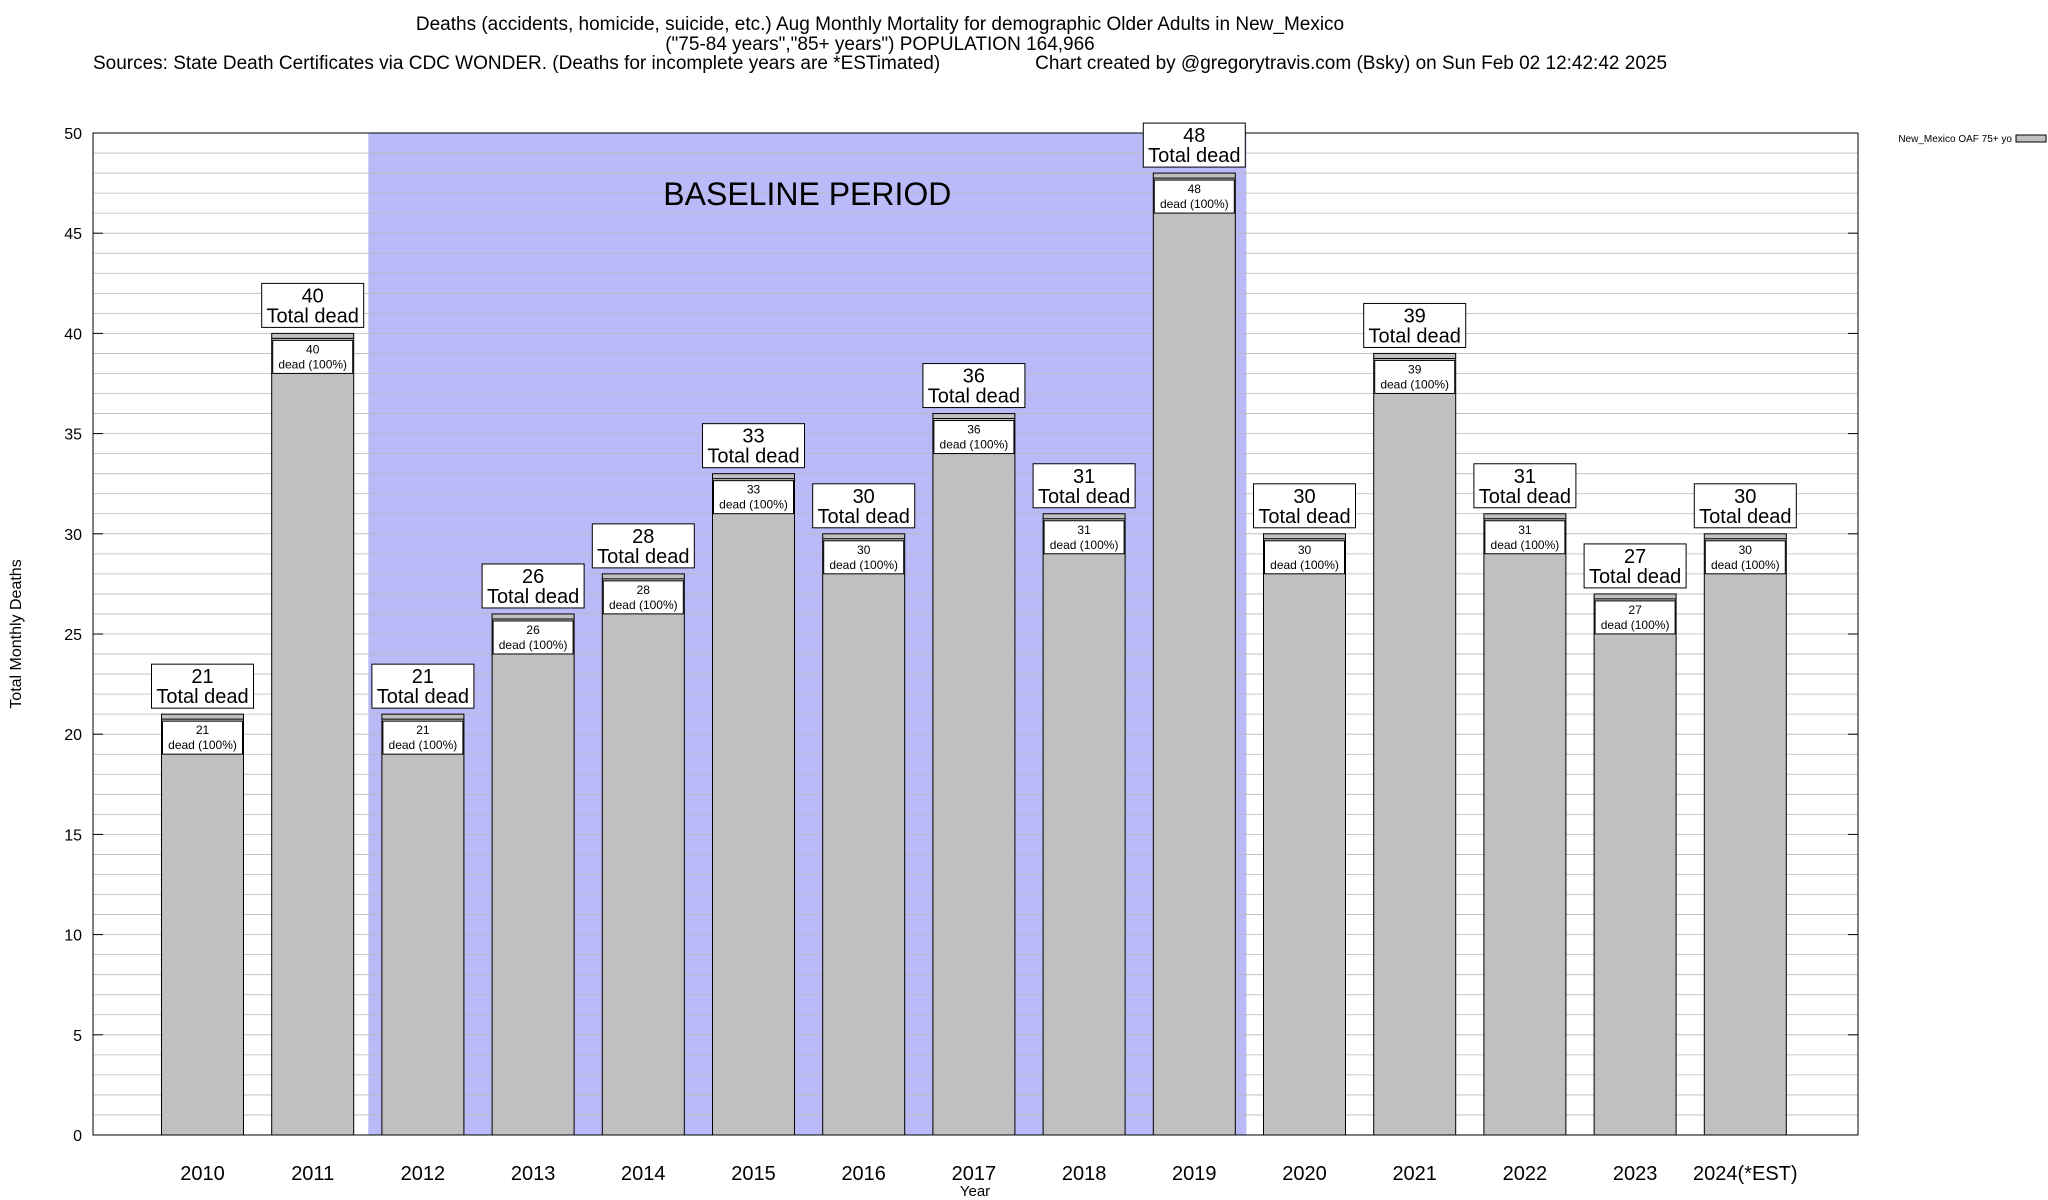  I want to click on bar-inner-value: 48, so click(1195, 189).